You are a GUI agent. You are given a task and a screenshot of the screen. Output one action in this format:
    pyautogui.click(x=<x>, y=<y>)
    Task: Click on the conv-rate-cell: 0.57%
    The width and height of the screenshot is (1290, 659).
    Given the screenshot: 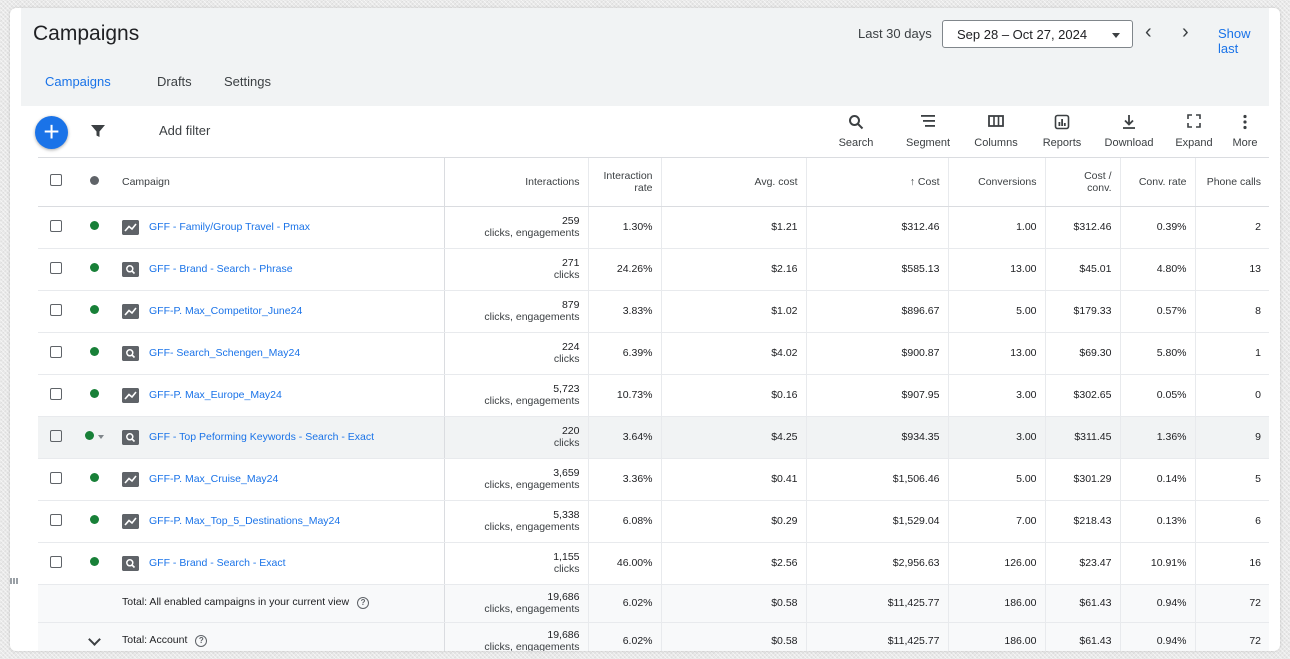 What is the action you would take?
    pyautogui.click(x=1158, y=311)
    